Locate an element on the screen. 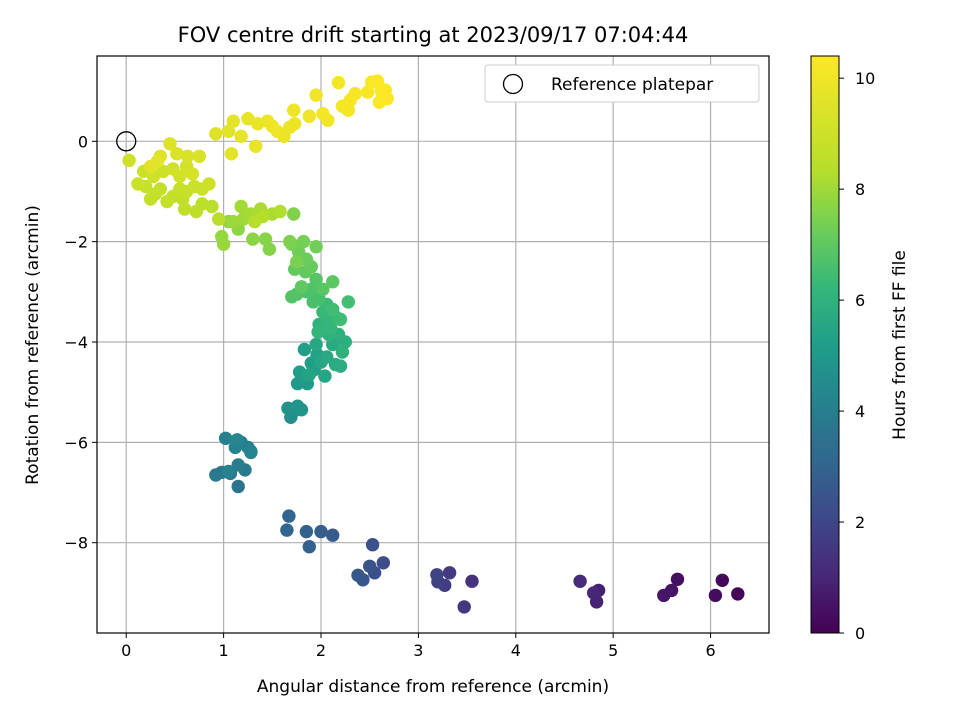 The image size is (960, 720). colorbar-tick-label: 8 is located at coordinates (860, 189).